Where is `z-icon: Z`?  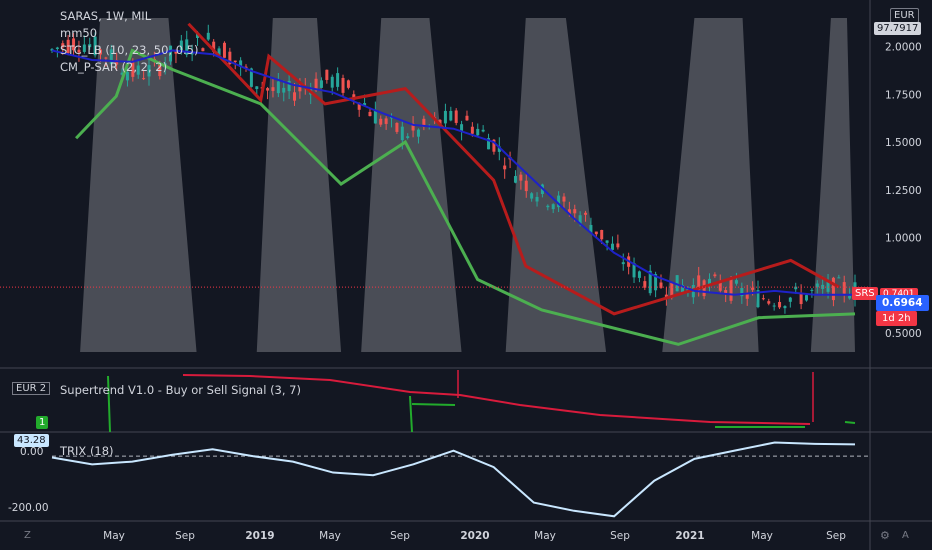 z-icon: Z is located at coordinates (27, 535).